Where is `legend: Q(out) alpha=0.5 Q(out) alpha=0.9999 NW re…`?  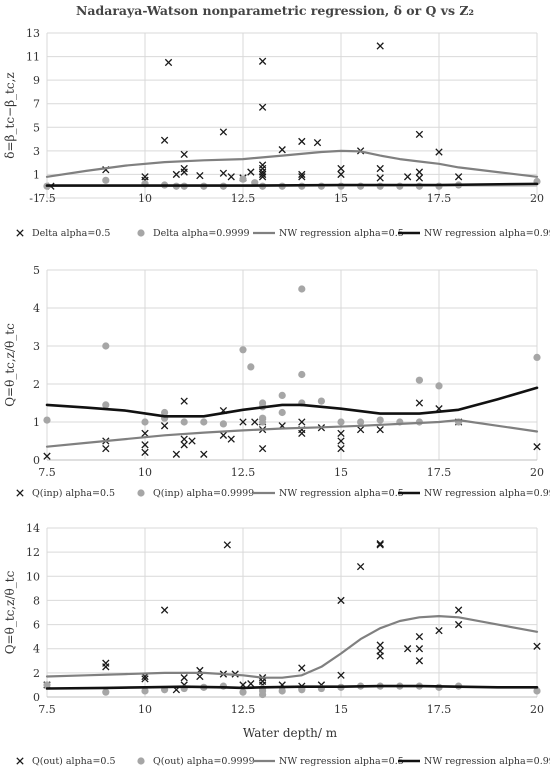
legend: Q(out) alpha=0.5 Q(out) alpha=0.9999 NW re… is located at coordinates (283, 761).